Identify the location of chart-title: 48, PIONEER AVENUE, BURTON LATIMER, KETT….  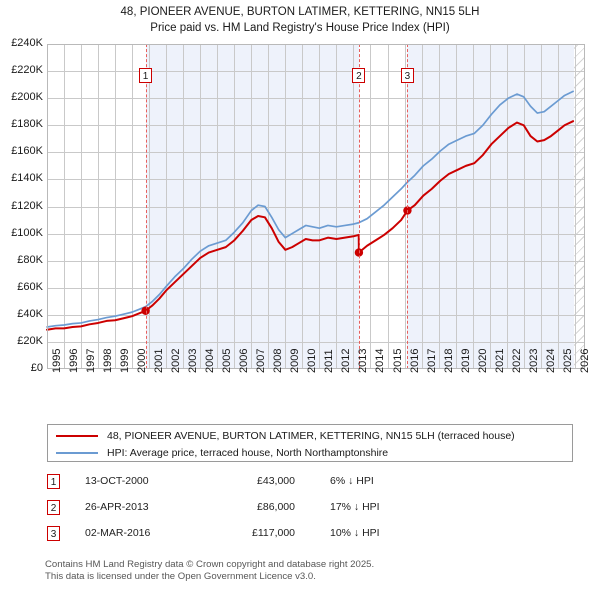
(300, 12).